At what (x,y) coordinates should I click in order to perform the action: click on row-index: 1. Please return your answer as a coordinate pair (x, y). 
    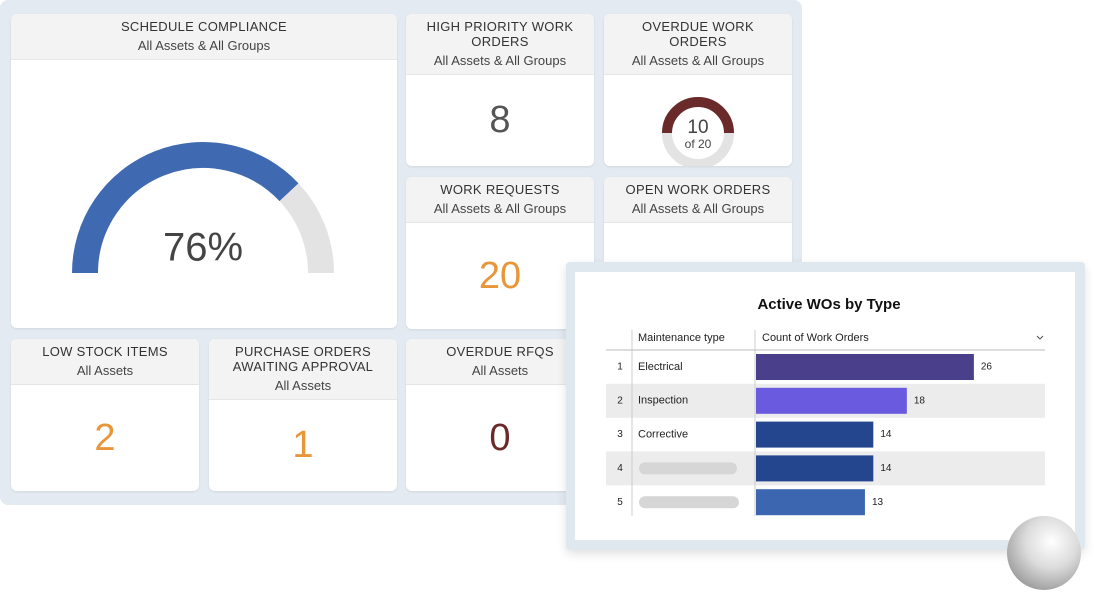
    Looking at the image, I should click on (620, 367).